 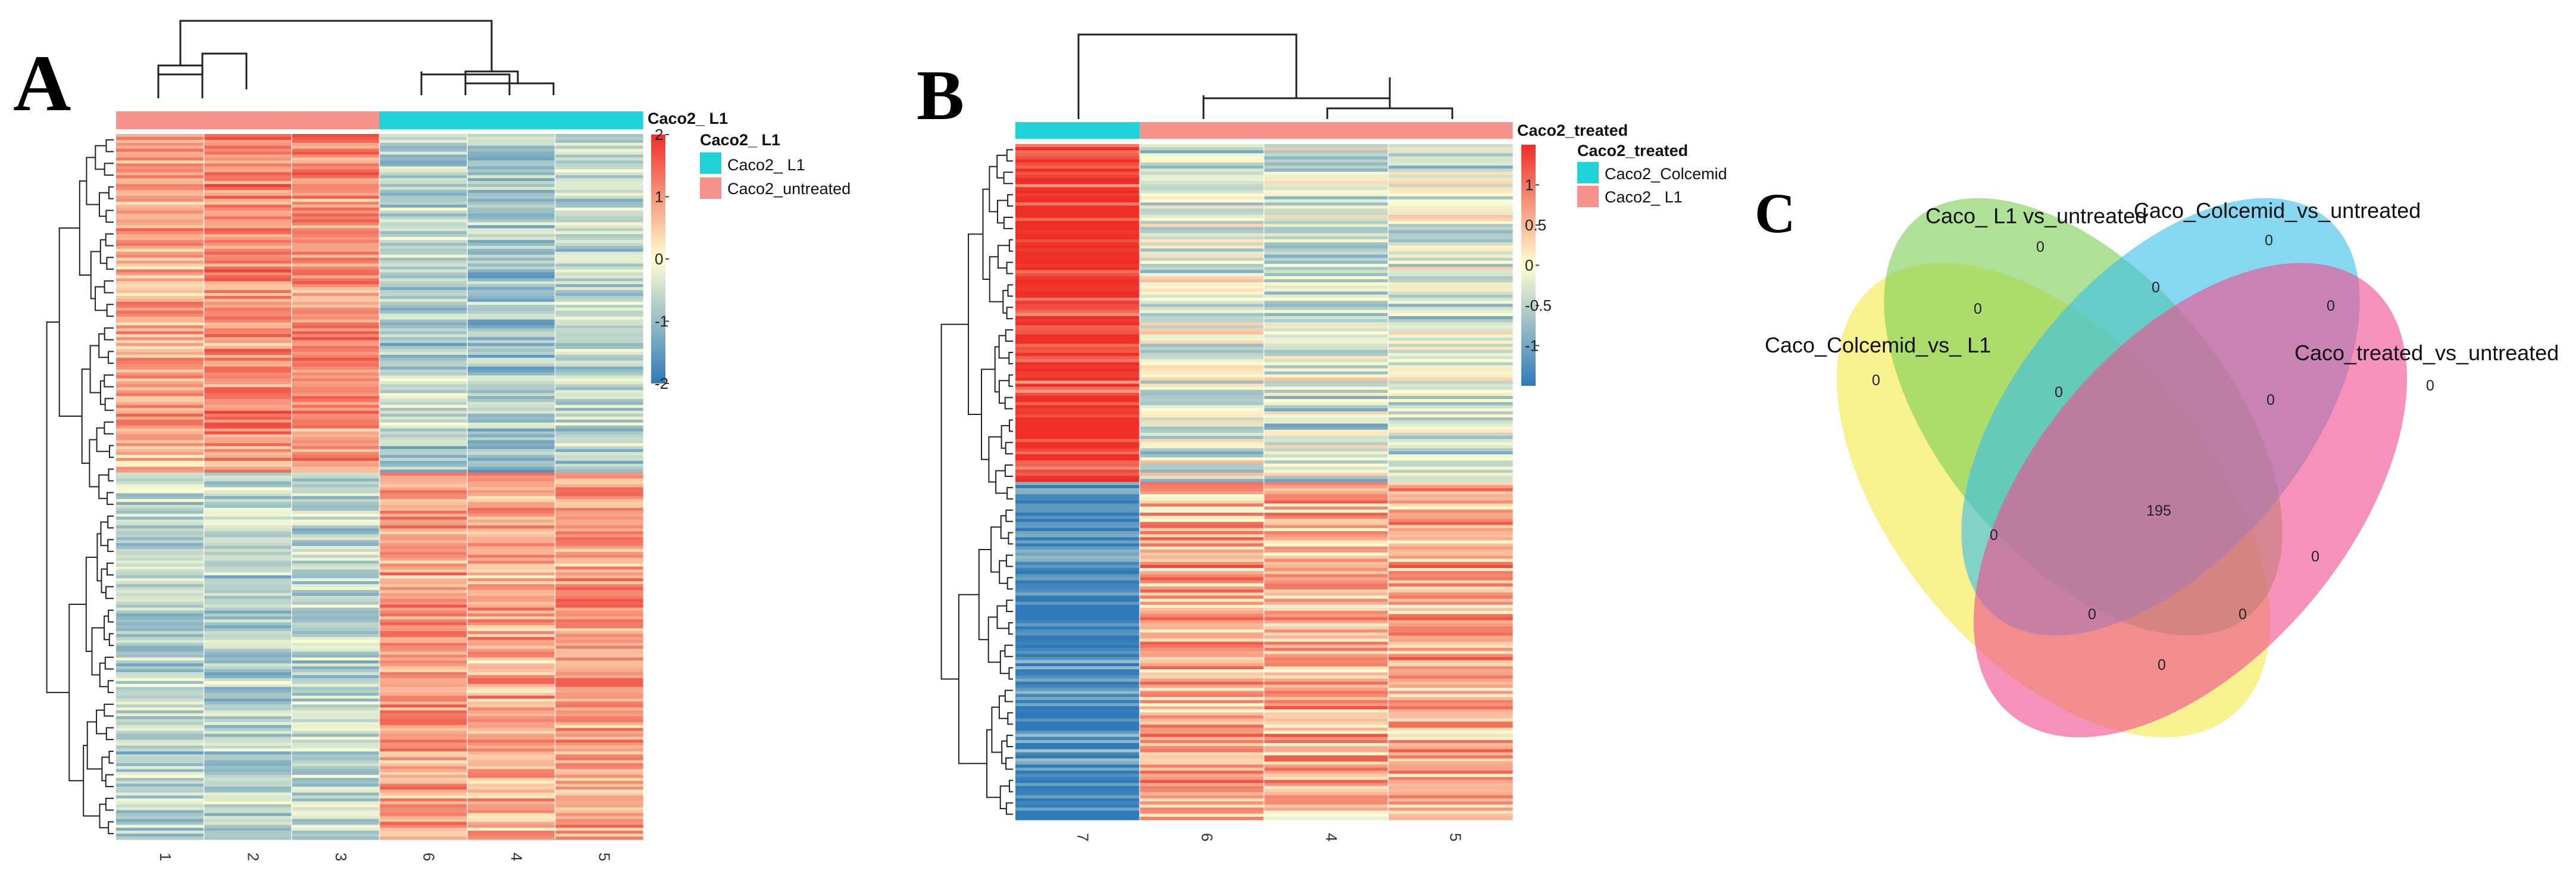 I want to click on venn-count: 0, so click(x=1994, y=535).